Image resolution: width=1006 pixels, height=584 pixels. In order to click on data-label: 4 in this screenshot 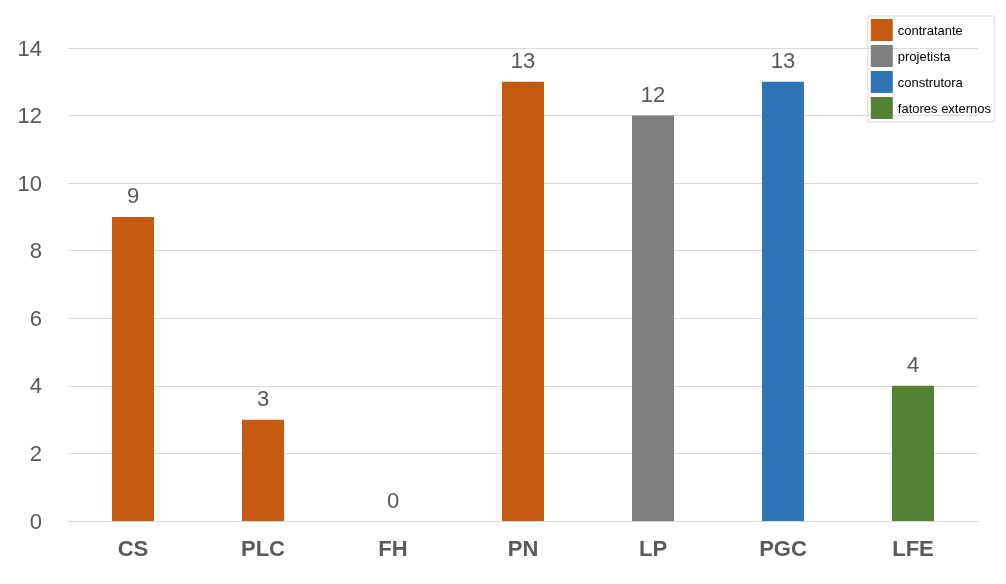, I will do `click(913, 365)`.